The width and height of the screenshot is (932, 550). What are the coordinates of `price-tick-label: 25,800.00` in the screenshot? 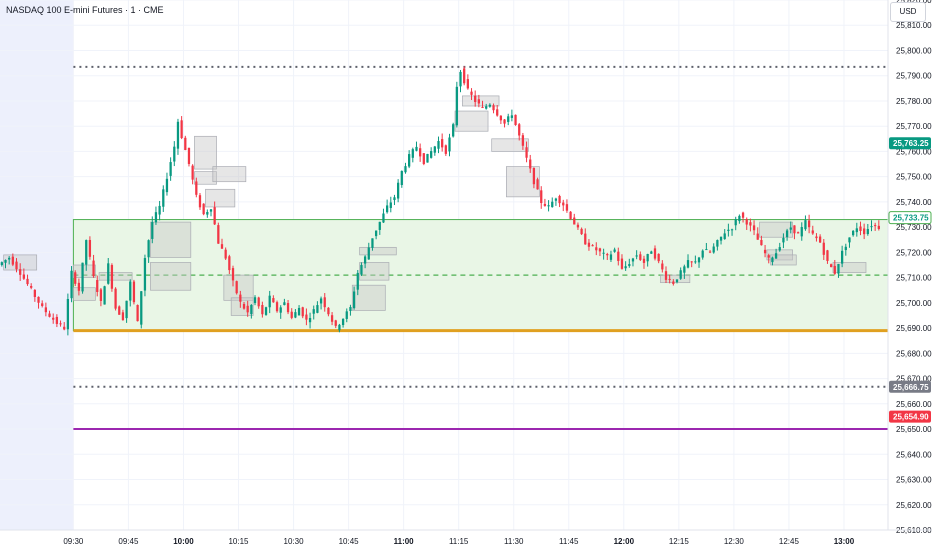 It's located at (914, 50).